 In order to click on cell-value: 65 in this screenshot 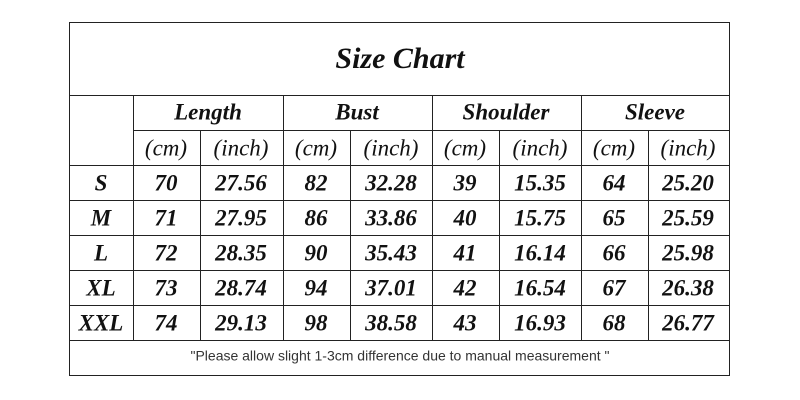, I will do `click(614, 217)`.